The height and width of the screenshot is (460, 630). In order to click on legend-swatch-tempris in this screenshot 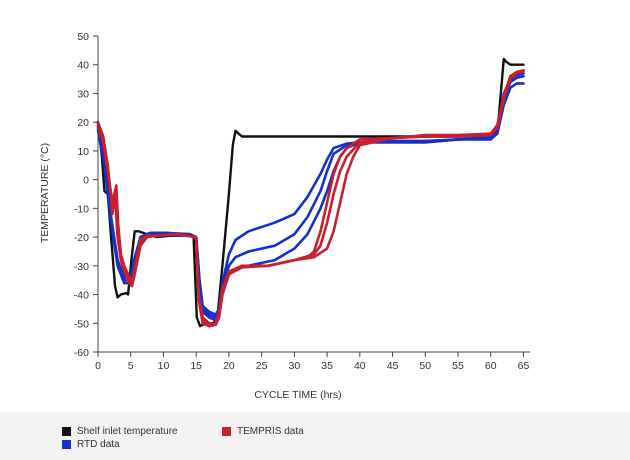, I will do `click(226, 431)`.